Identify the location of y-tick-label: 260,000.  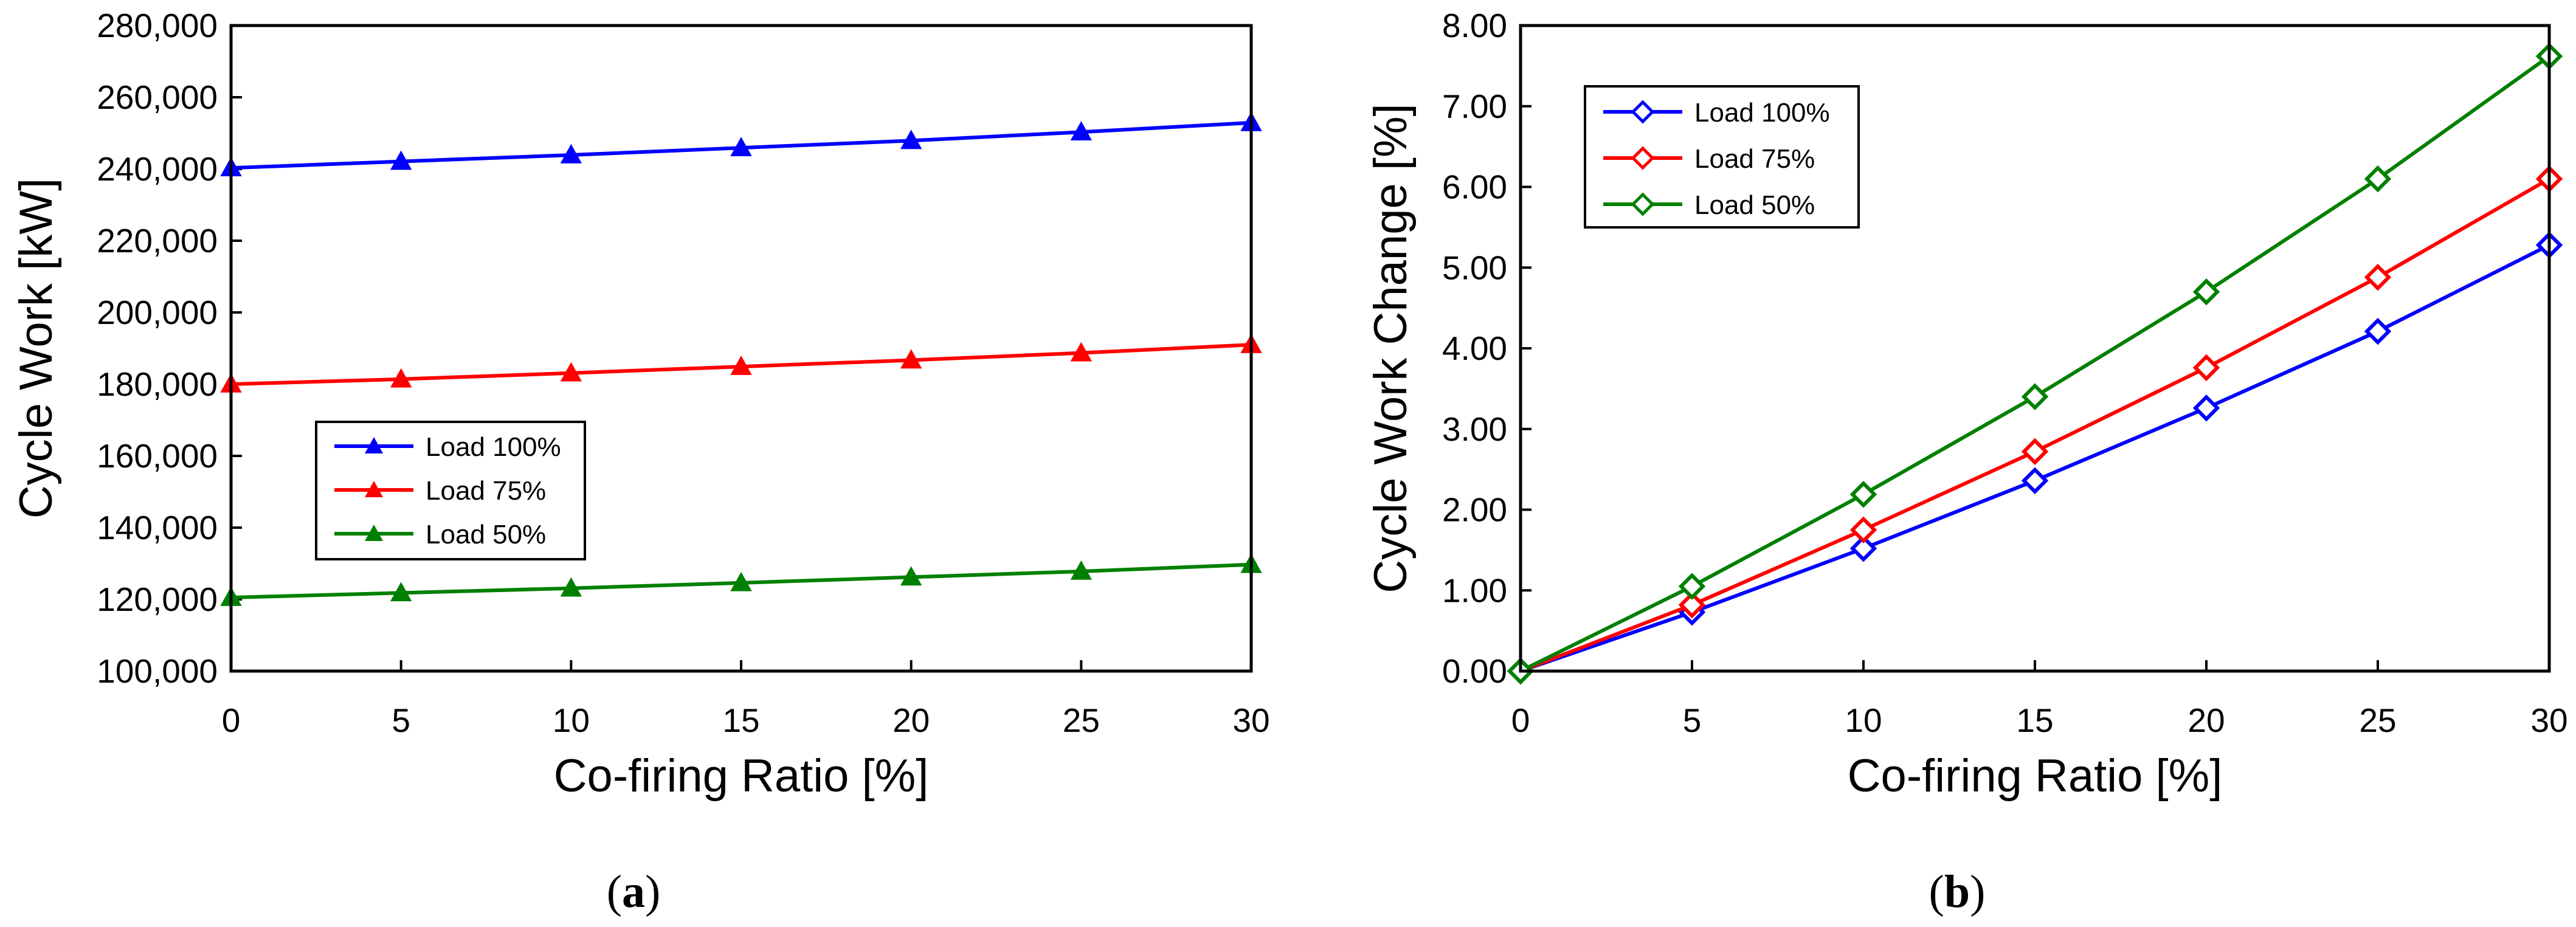
(157, 97).